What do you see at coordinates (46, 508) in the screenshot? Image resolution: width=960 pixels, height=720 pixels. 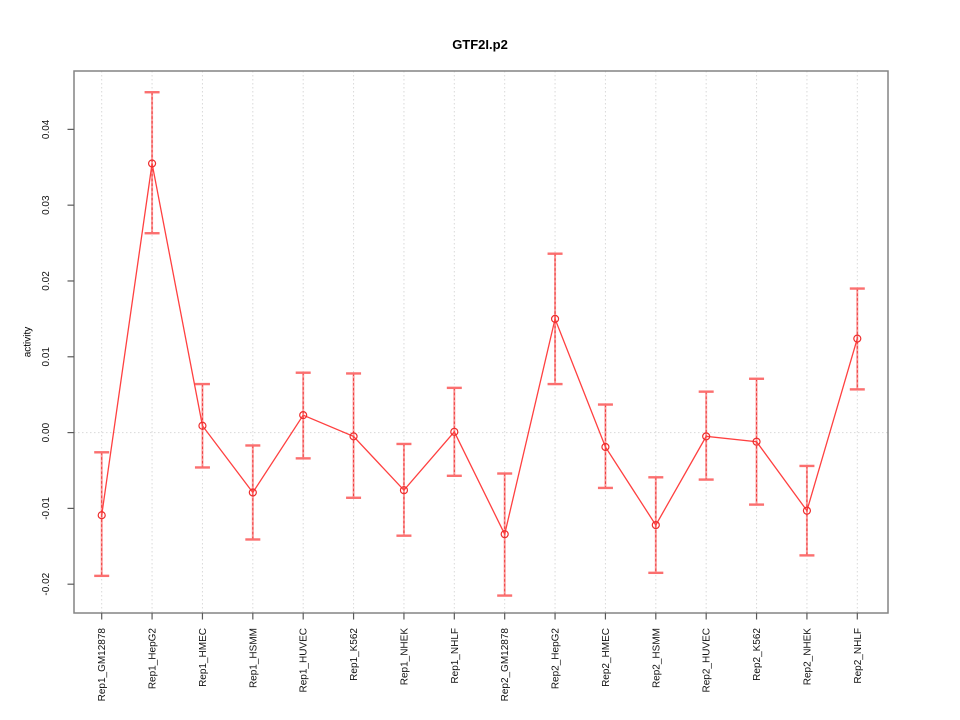 I see `y-tick-label: -0.01` at bounding box center [46, 508].